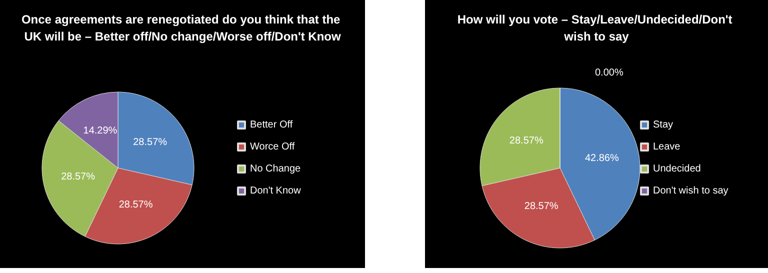 The width and height of the screenshot is (768, 273). What do you see at coordinates (601, 158) in the screenshot?
I see `data-label: 42.86%` at bounding box center [601, 158].